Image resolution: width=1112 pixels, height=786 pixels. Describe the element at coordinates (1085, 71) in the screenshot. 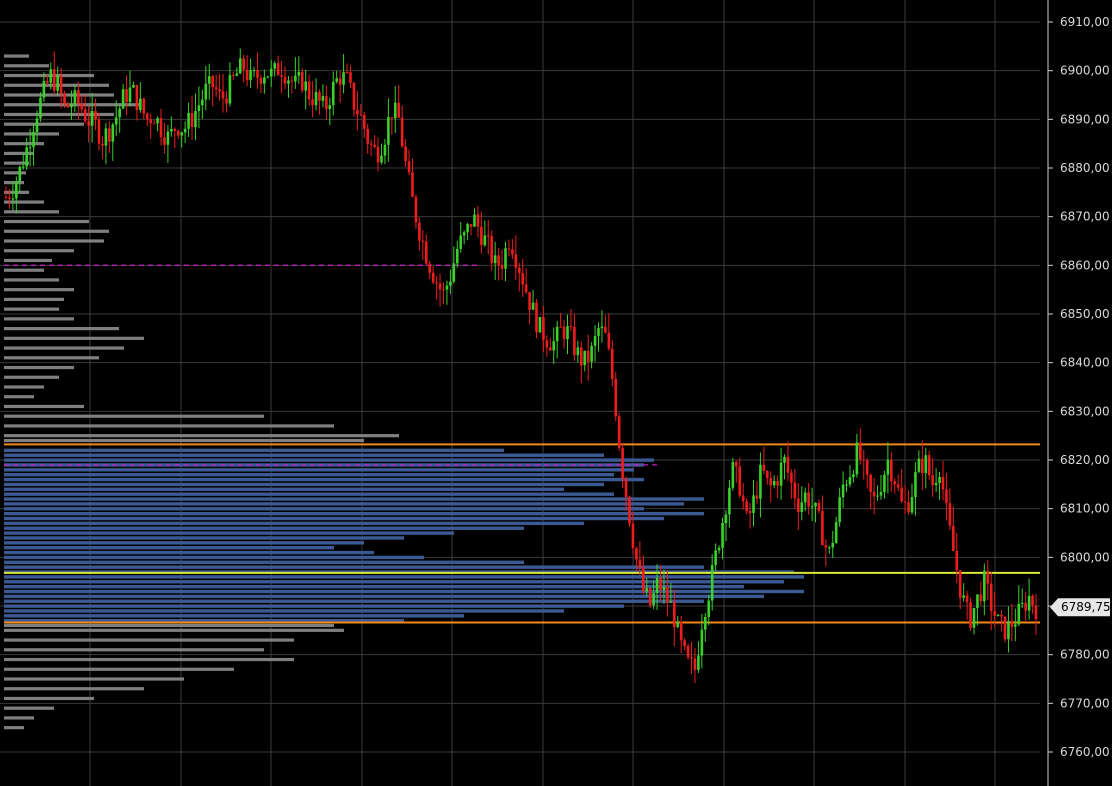

I see `price-axis-label: 6900,00` at that location.